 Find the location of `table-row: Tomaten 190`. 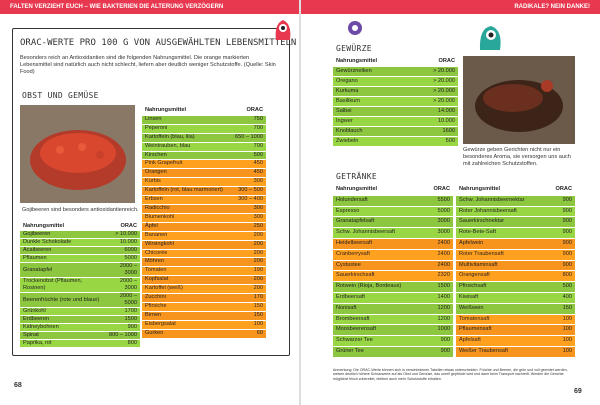

table-row: Tomaten 190 is located at coordinates (204, 271).